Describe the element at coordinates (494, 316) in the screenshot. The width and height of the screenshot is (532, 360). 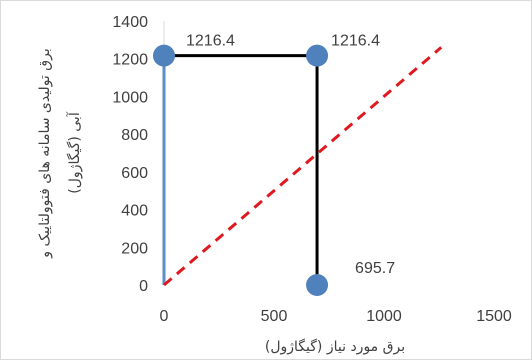
I see `x-tick-label: 1500` at that location.